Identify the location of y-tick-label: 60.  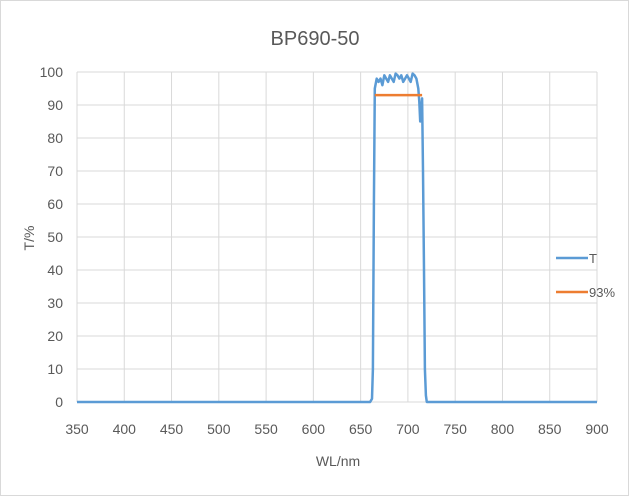
(55, 204).